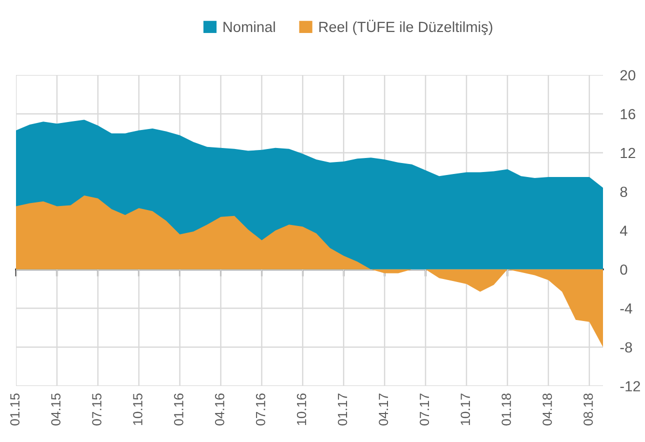 The width and height of the screenshot is (645, 442). What do you see at coordinates (405, 28) in the screenshot?
I see `legend-label: Reel (TÜFE ile Düzeltilmiş)` at bounding box center [405, 28].